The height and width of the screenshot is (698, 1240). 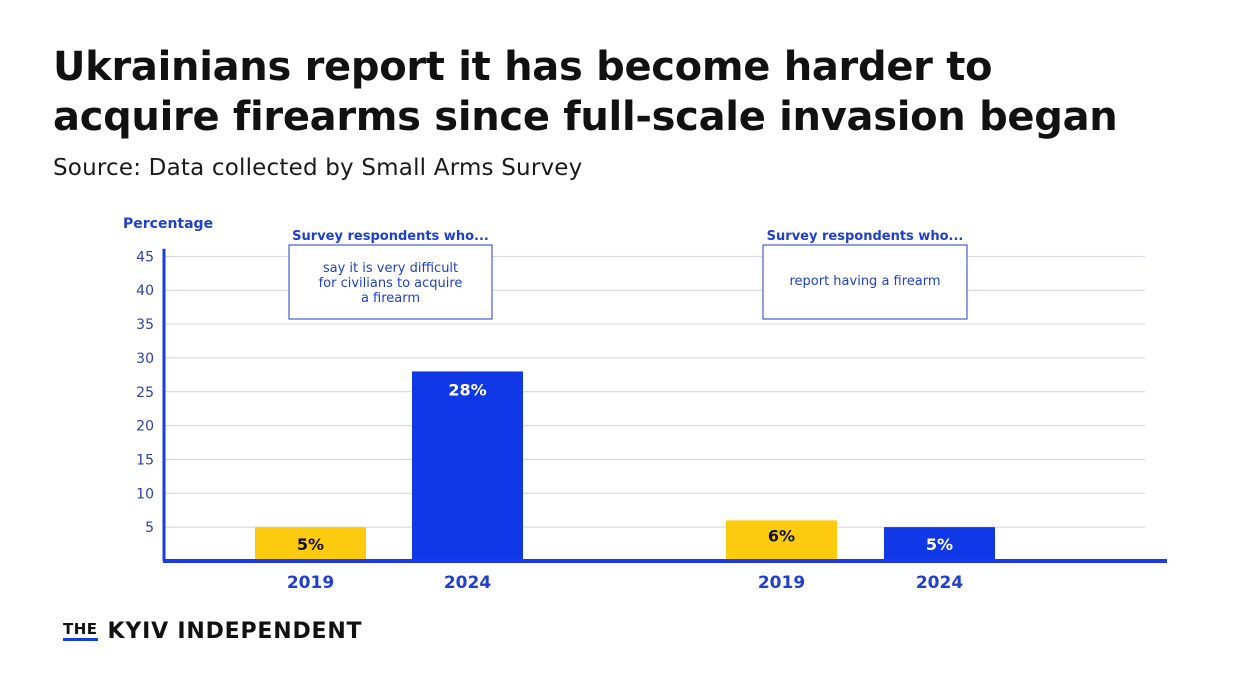 I want to click on group-description-1-line-3: a firearm, so click(x=390, y=298).